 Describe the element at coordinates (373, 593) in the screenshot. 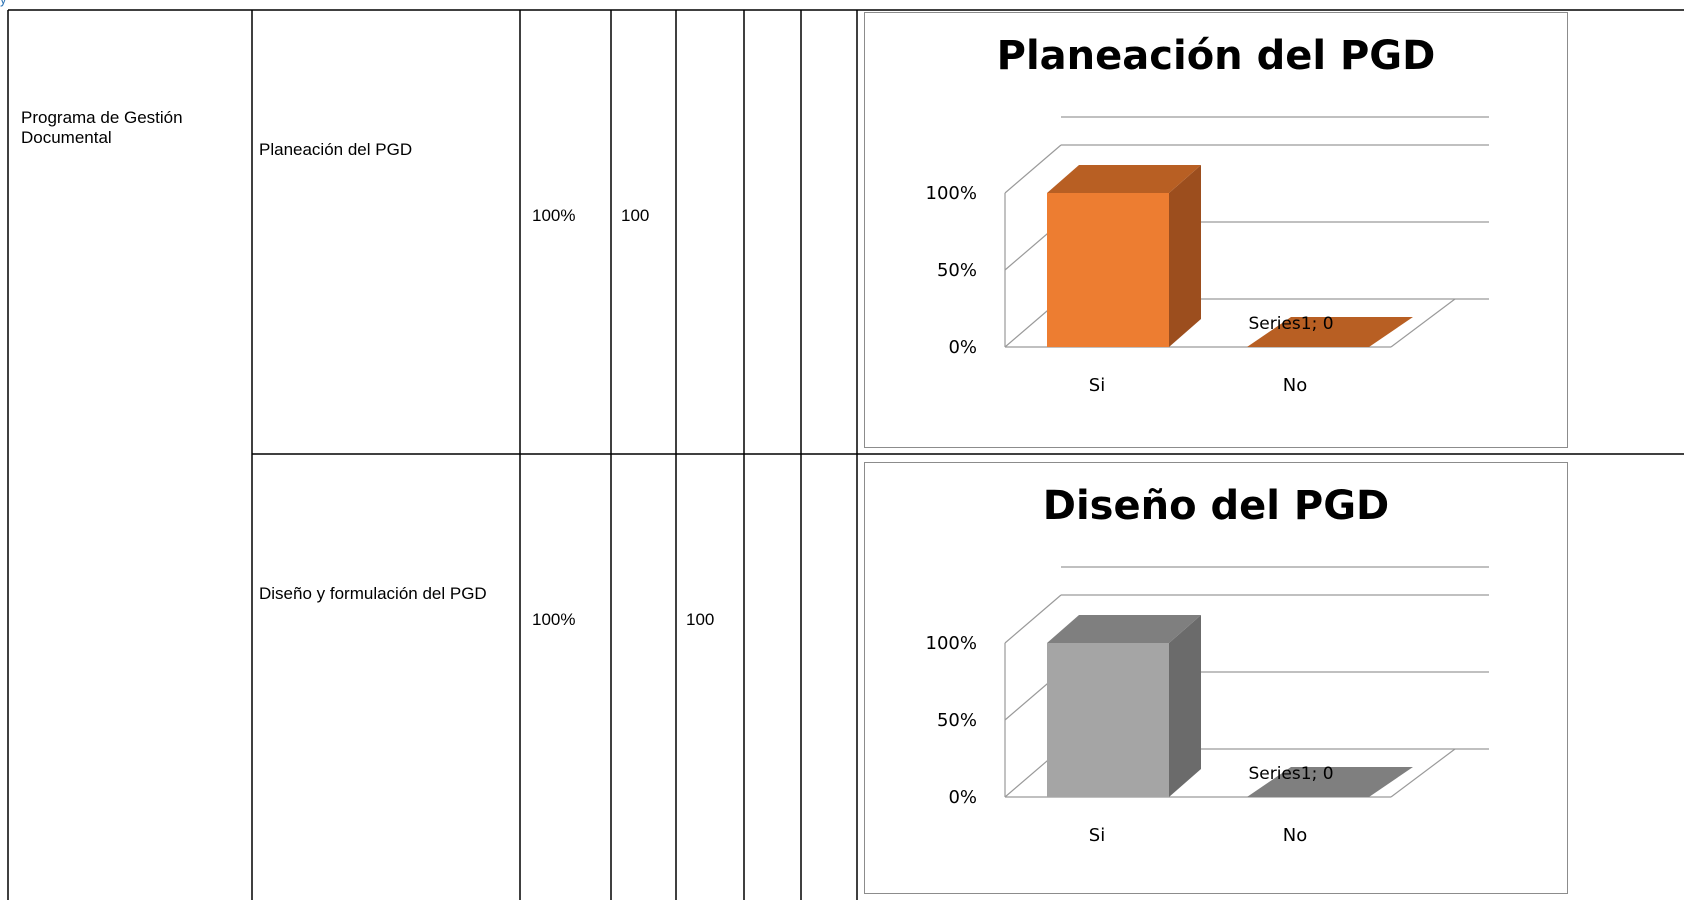

I see `activity-cell: Diseño y formulación del PGD` at that location.